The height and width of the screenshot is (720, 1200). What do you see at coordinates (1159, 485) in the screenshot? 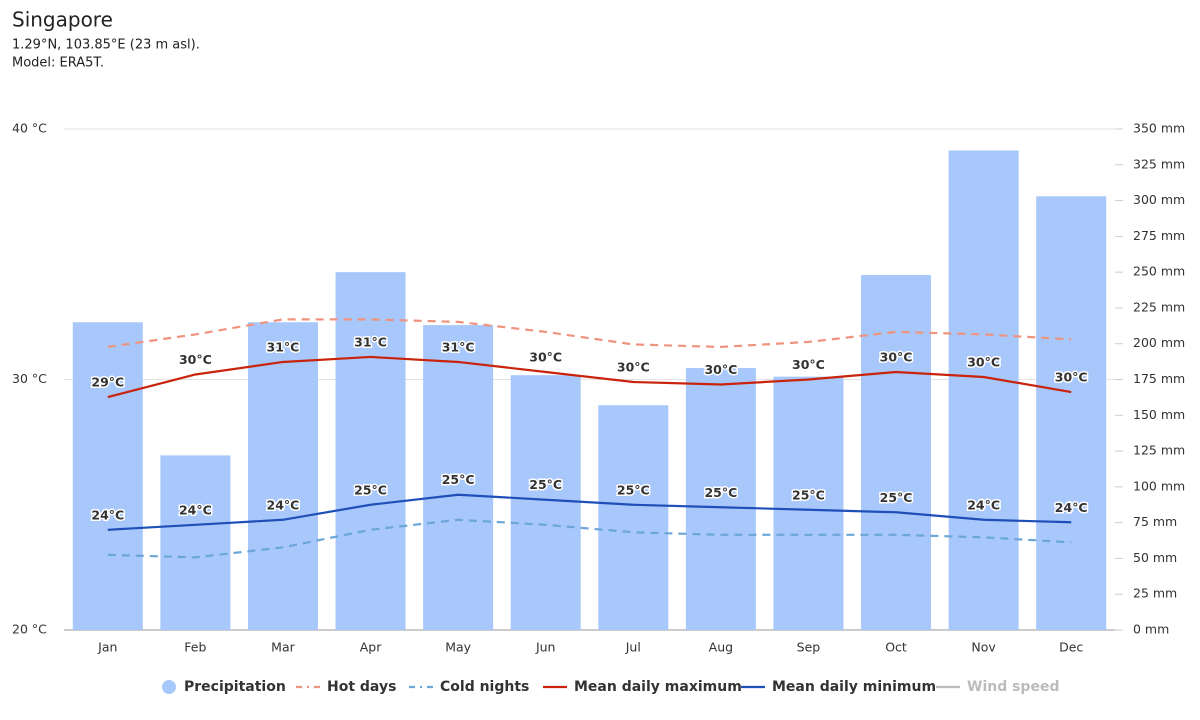
I see `y2-tick-label: 100 mm` at bounding box center [1159, 485].